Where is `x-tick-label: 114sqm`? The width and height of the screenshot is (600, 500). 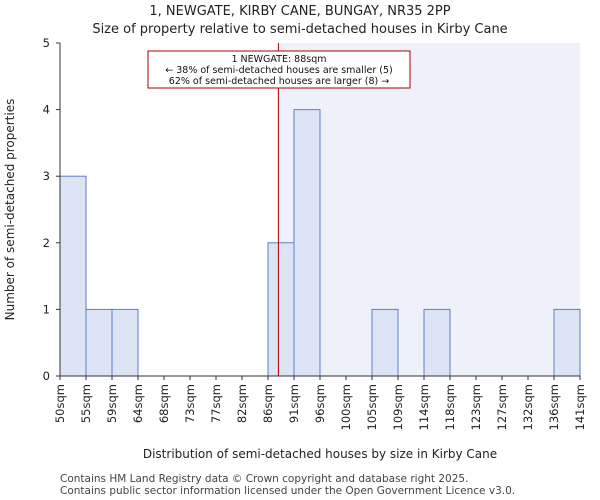 x-tick-label: 114sqm is located at coordinates (424, 407).